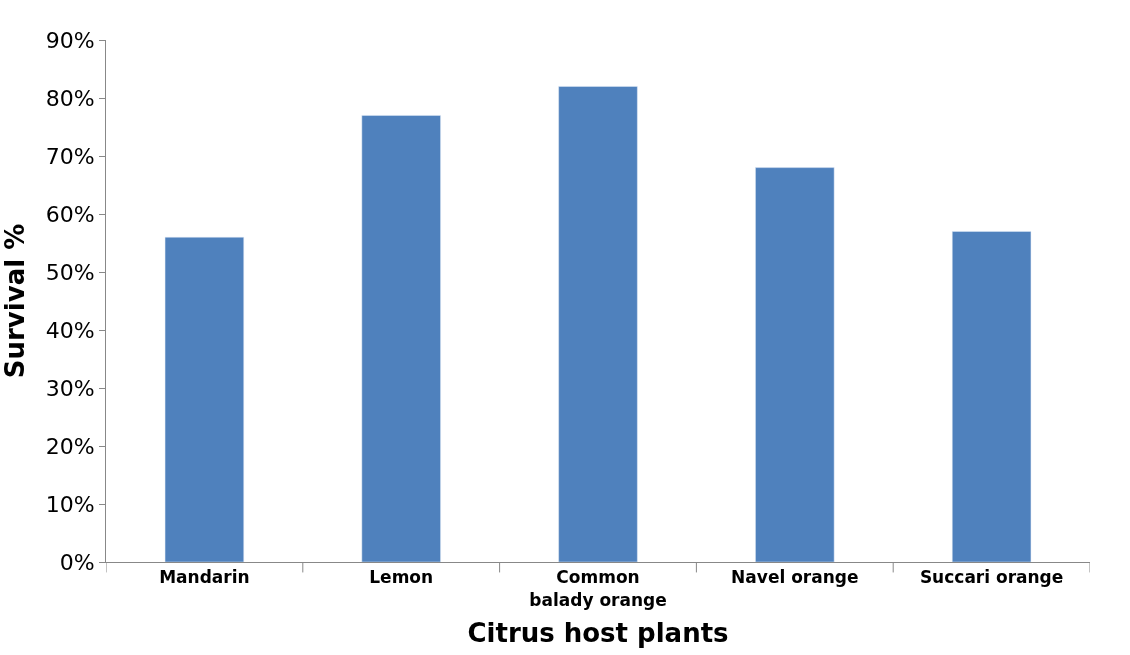 The width and height of the screenshot is (1130, 655). I want to click on x-tick-label: Lemon, so click(401, 577).